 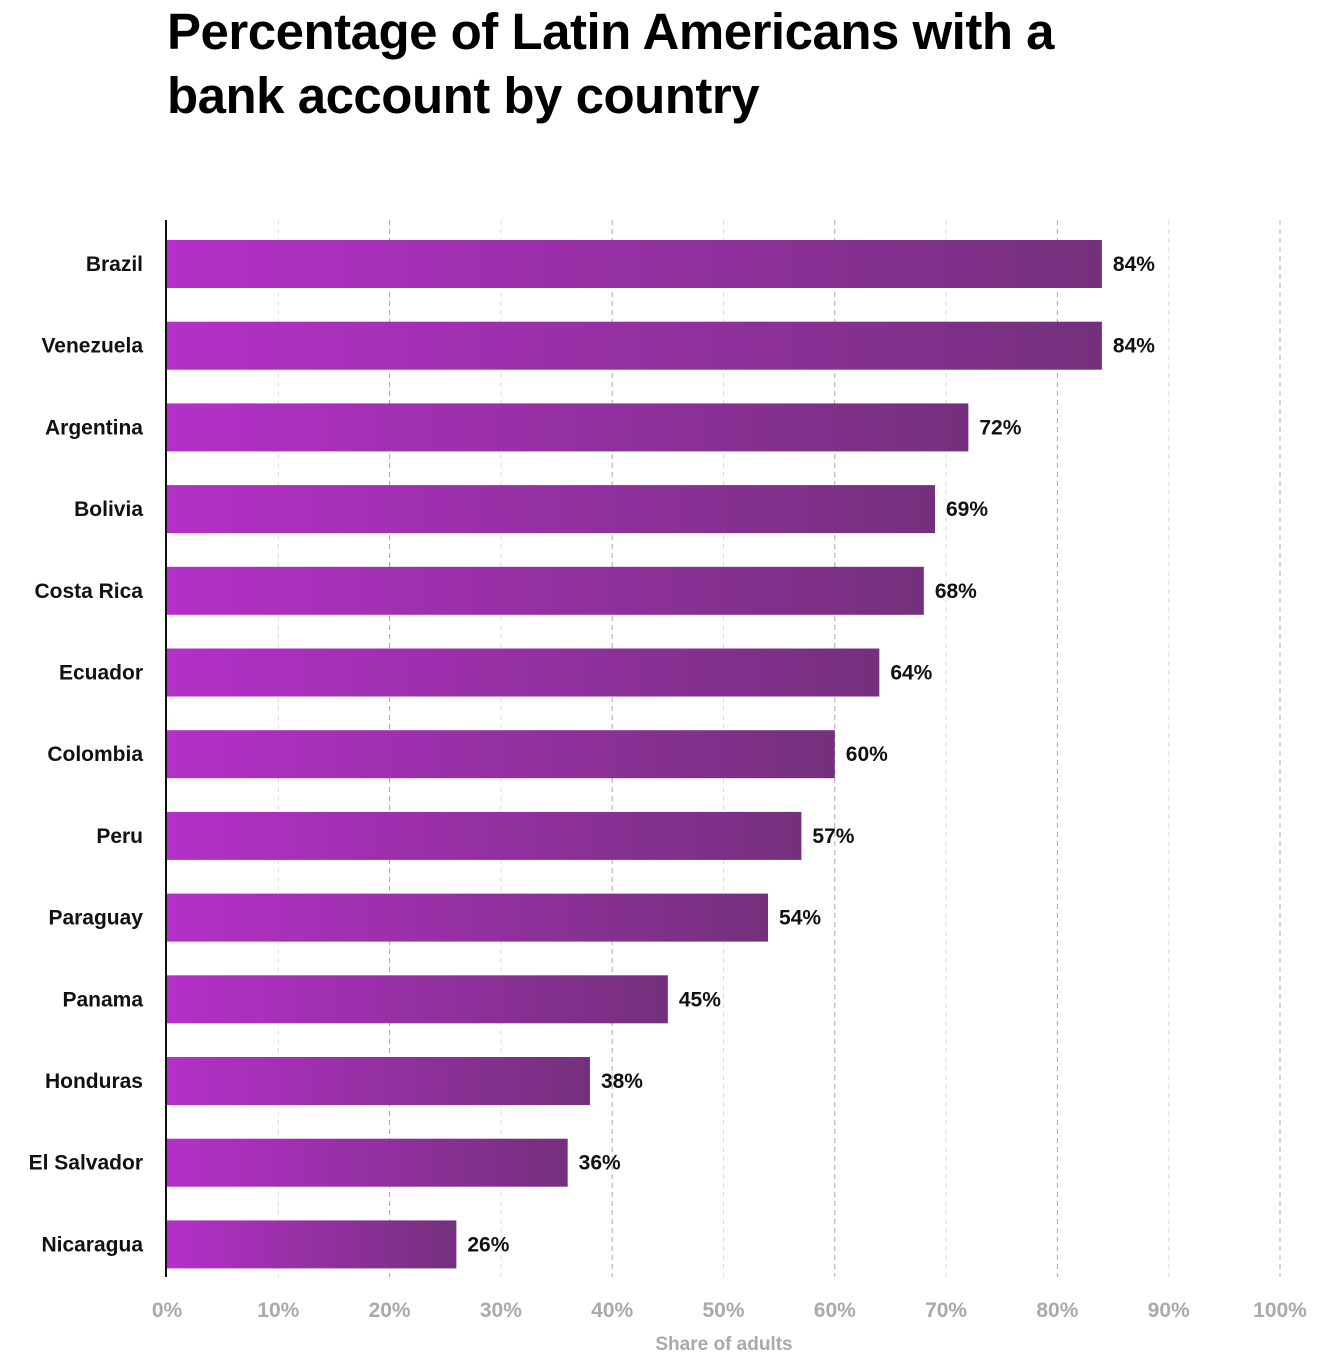 What do you see at coordinates (833, 836) in the screenshot?
I see `data-label: 57%` at bounding box center [833, 836].